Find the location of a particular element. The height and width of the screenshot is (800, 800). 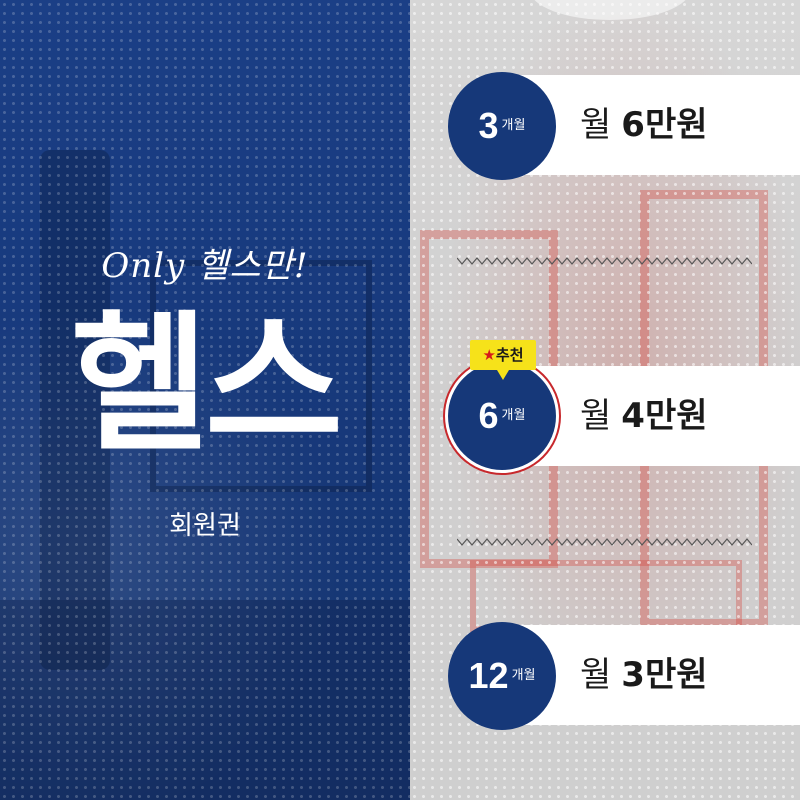

price-amount: 3만원 is located at coordinates (664, 675).